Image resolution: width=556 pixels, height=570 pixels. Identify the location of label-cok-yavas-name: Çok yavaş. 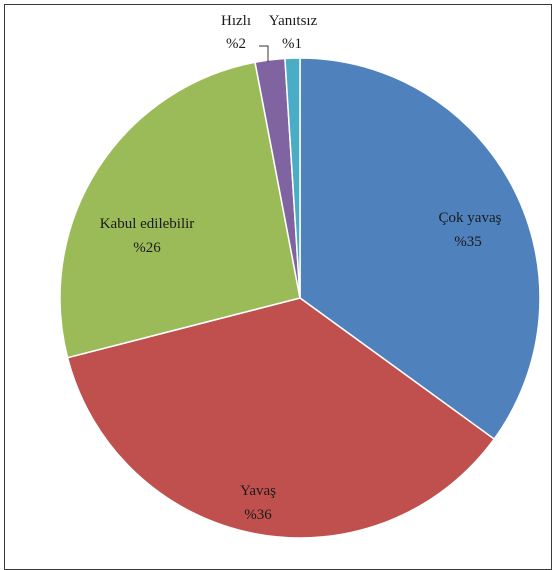
(470, 218).